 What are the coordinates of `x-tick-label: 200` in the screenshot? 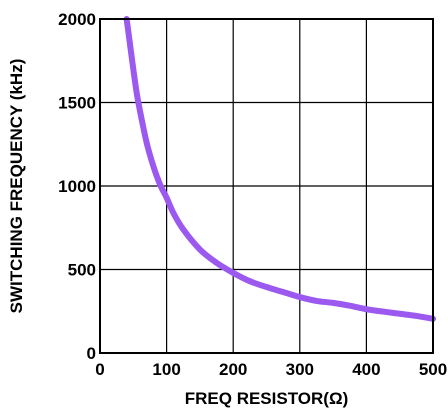 It's located at (233, 369).